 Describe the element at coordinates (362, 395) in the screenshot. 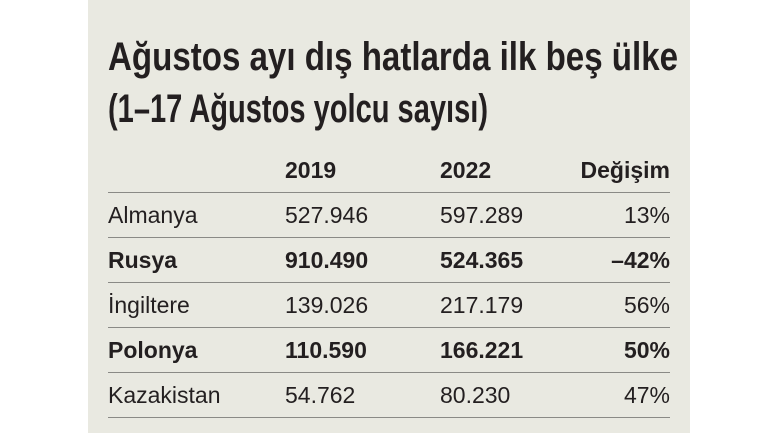

I see `value-cell: 54.762` at that location.